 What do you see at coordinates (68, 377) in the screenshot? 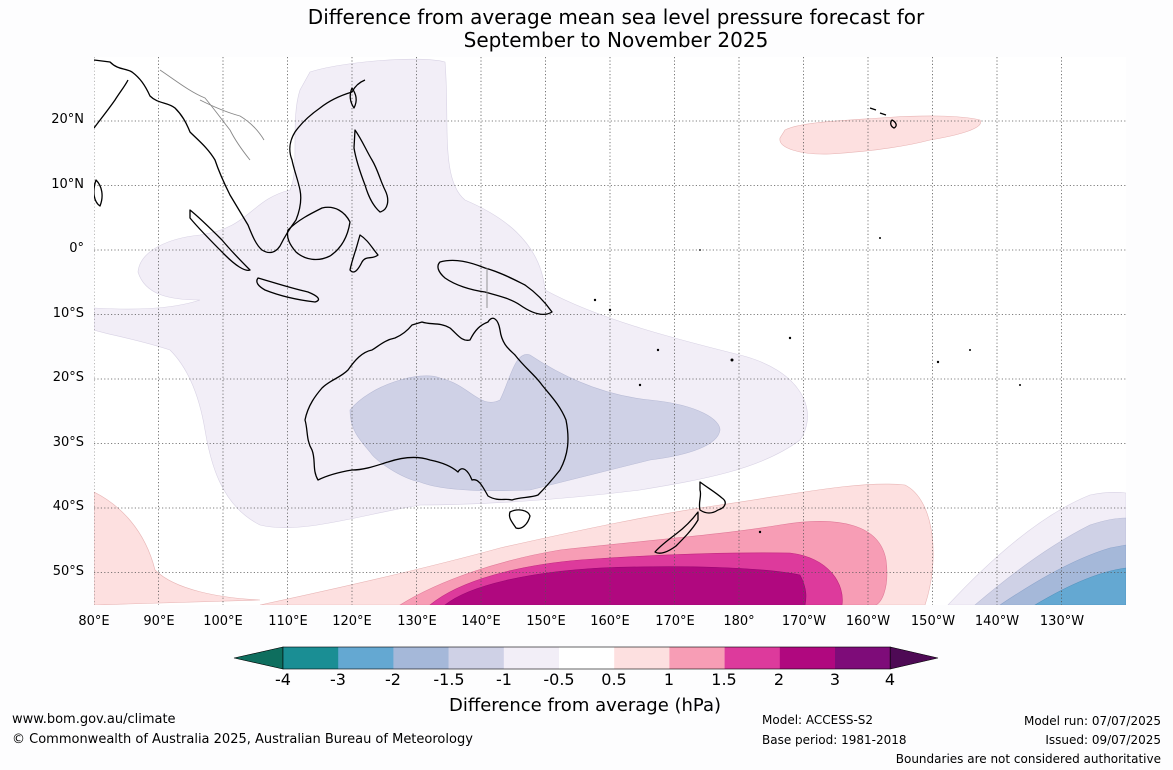
I see `latitude-label: 20°S` at bounding box center [68, 377].